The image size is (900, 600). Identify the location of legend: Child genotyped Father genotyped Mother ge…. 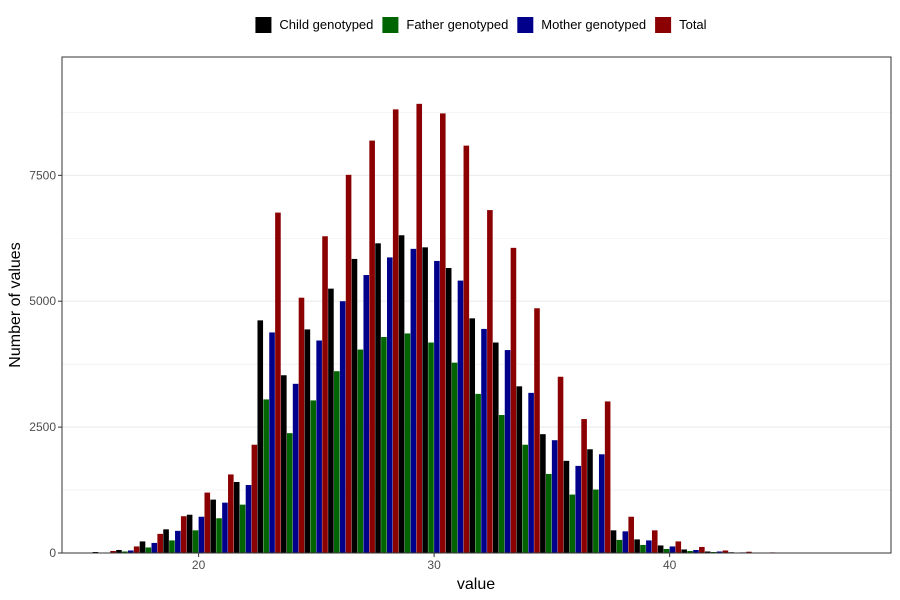
(481, 25).